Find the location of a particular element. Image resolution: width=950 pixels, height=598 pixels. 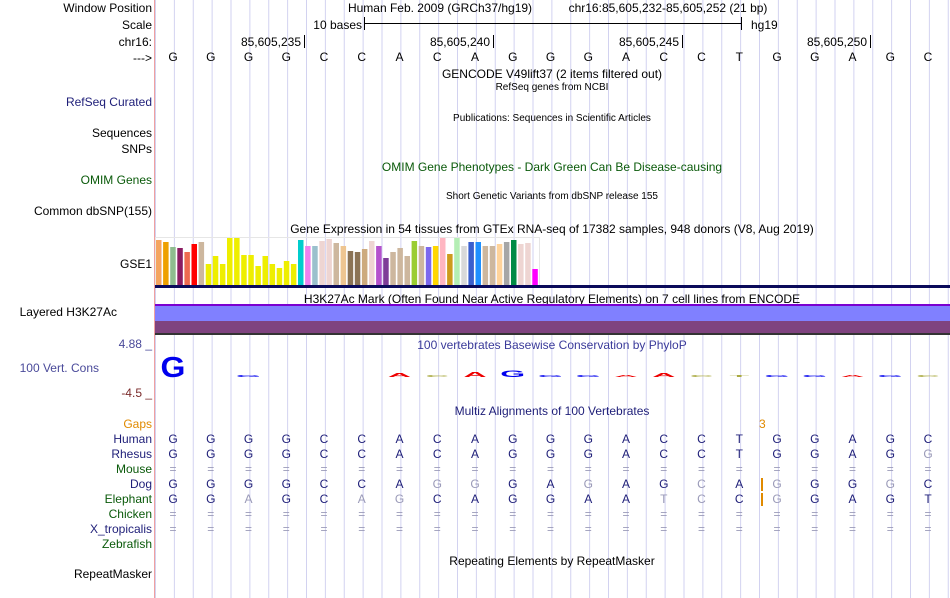

species-label-dog: Dog is located at coordinates (140, 484).